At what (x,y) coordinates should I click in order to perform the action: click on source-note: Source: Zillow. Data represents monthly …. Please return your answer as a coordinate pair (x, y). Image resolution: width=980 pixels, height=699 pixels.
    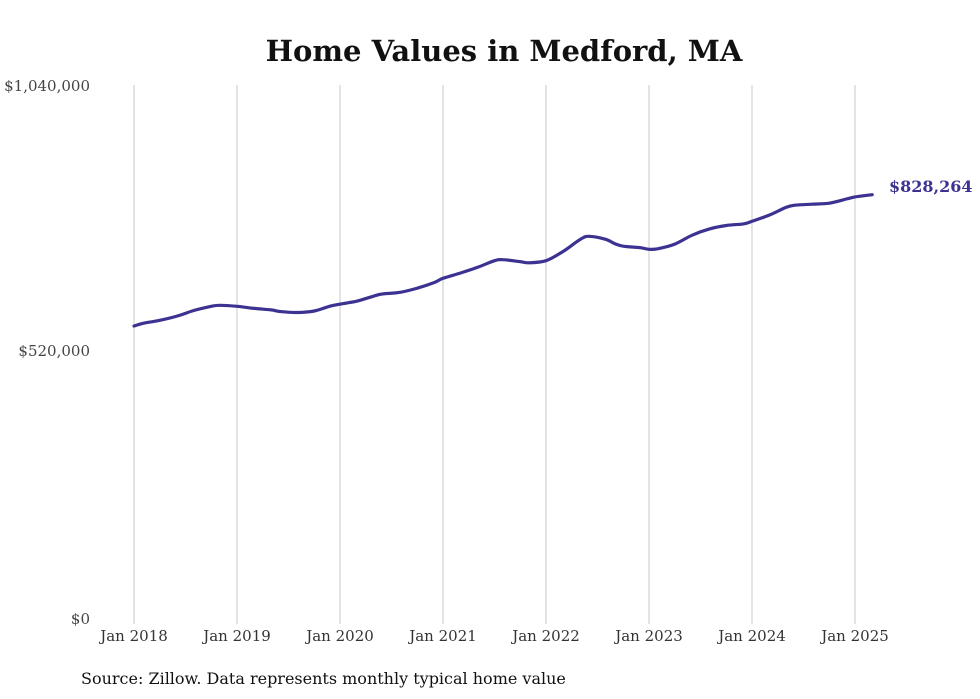
    Looking at the image, I should click on (323, 678).